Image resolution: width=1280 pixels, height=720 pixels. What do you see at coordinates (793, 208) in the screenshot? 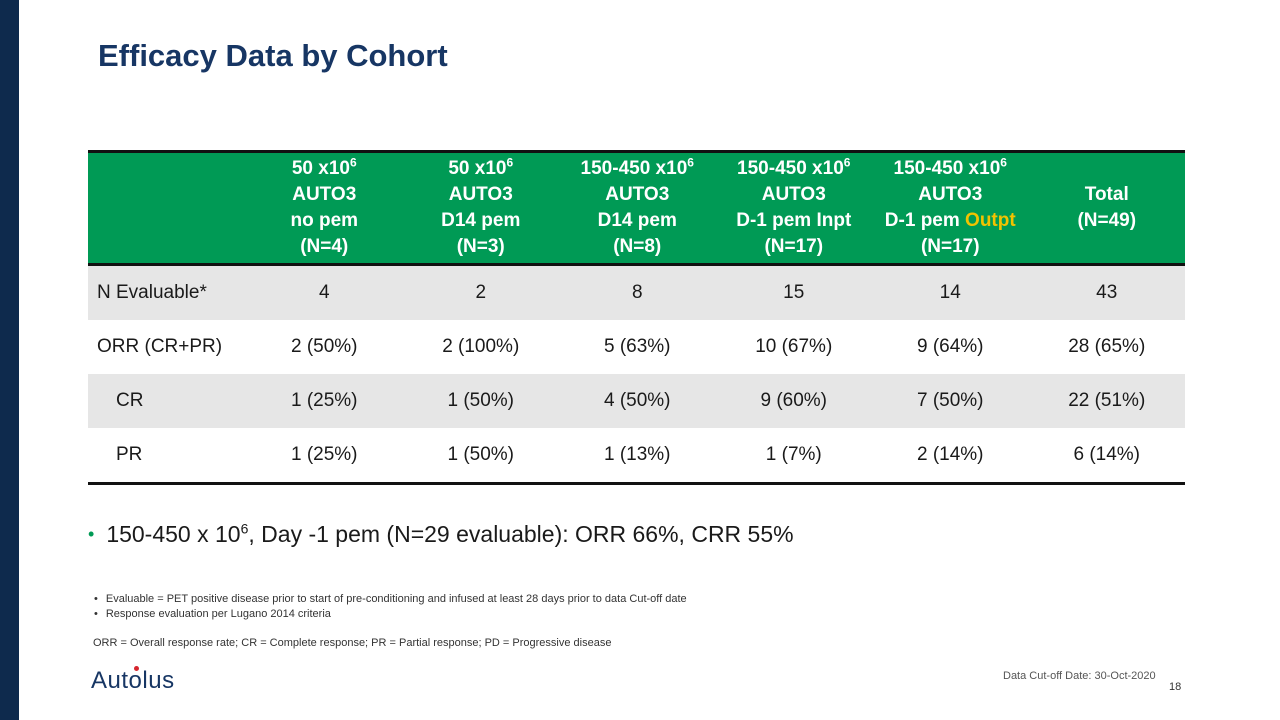
I see `header-cell-cohort-4: 150-450 x106 AUTO3 D-1 pem Inpt (N=17)` at bounding box center [793, 208].